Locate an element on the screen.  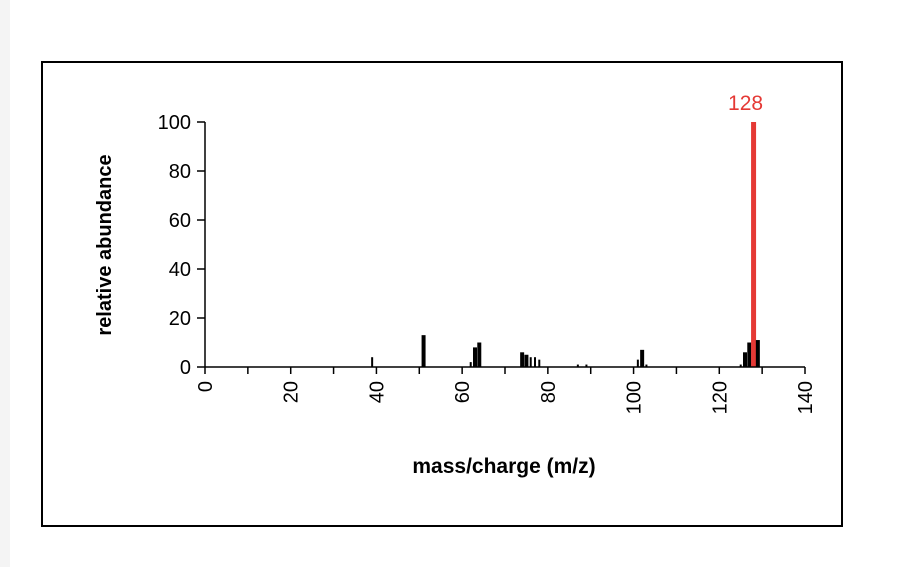
x-tick-label: 20 is located at coordinates (292, 392).